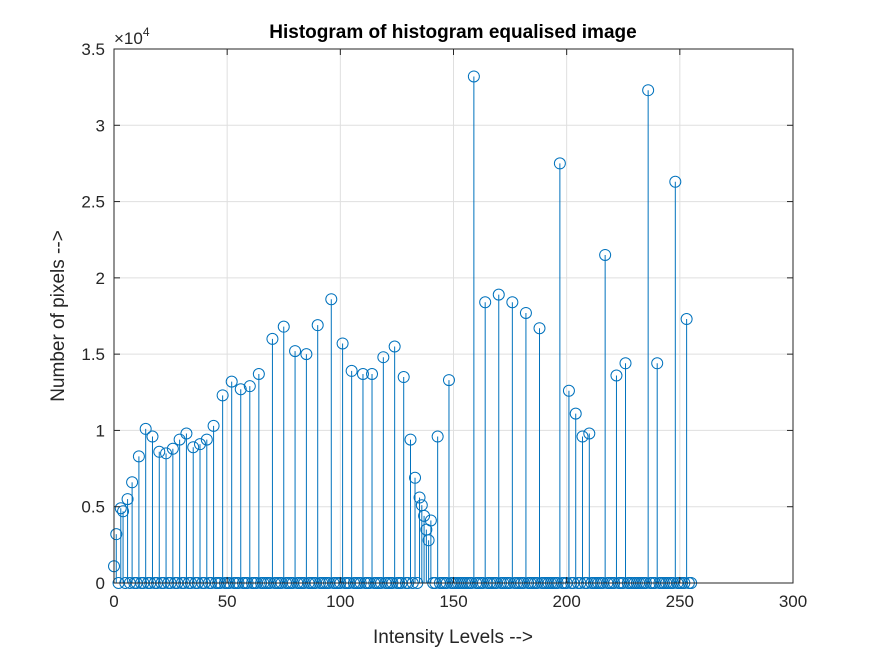 The width and height of the screenshot is (875, 656). Describe the element at coordinates (113, 601) in the screenshot. I see `x-tick-label: 0` at that location.